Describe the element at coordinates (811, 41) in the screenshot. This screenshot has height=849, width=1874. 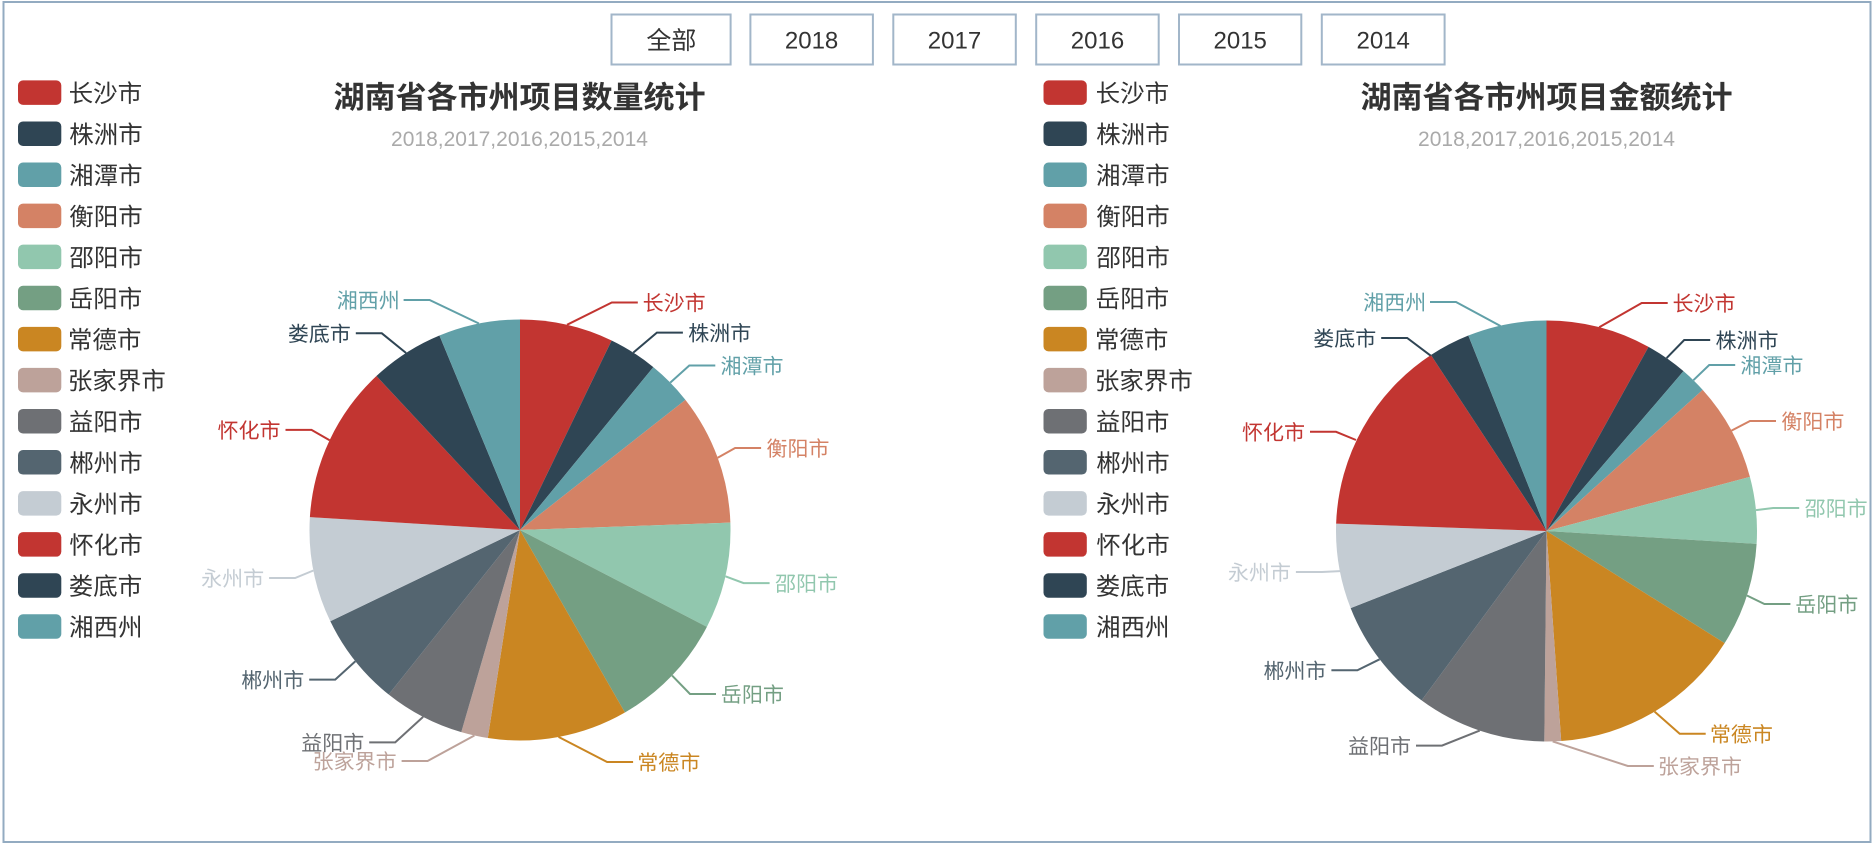
I see `svg-text: 2018` at that location.